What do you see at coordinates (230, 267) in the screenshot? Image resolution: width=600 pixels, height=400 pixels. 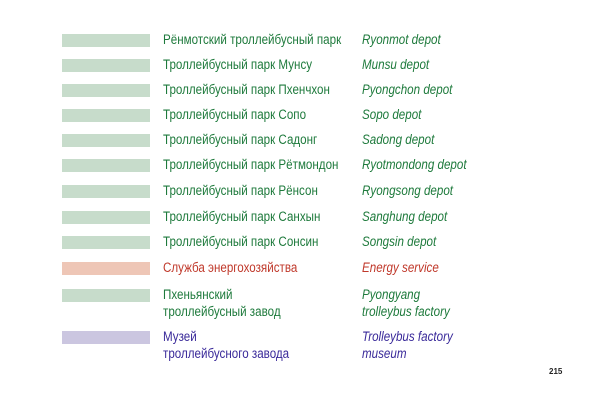 I see `russian-label: Служба энергохозяйства` at bounding box center [230, 267].